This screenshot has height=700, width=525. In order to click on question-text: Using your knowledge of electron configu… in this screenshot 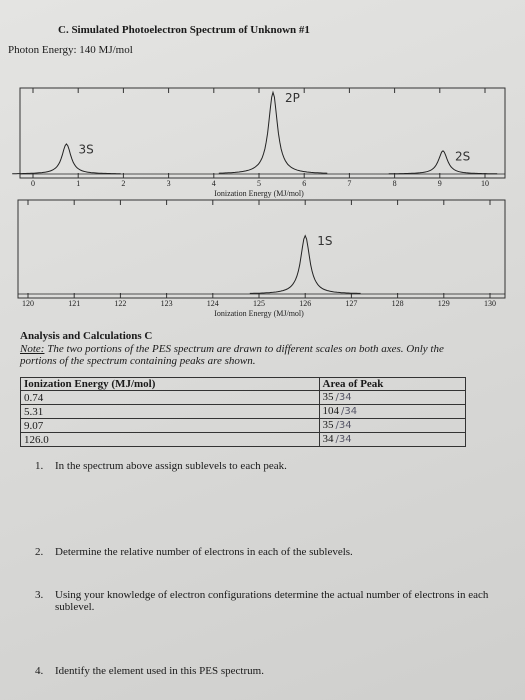, I will do `click(272, 601)`.